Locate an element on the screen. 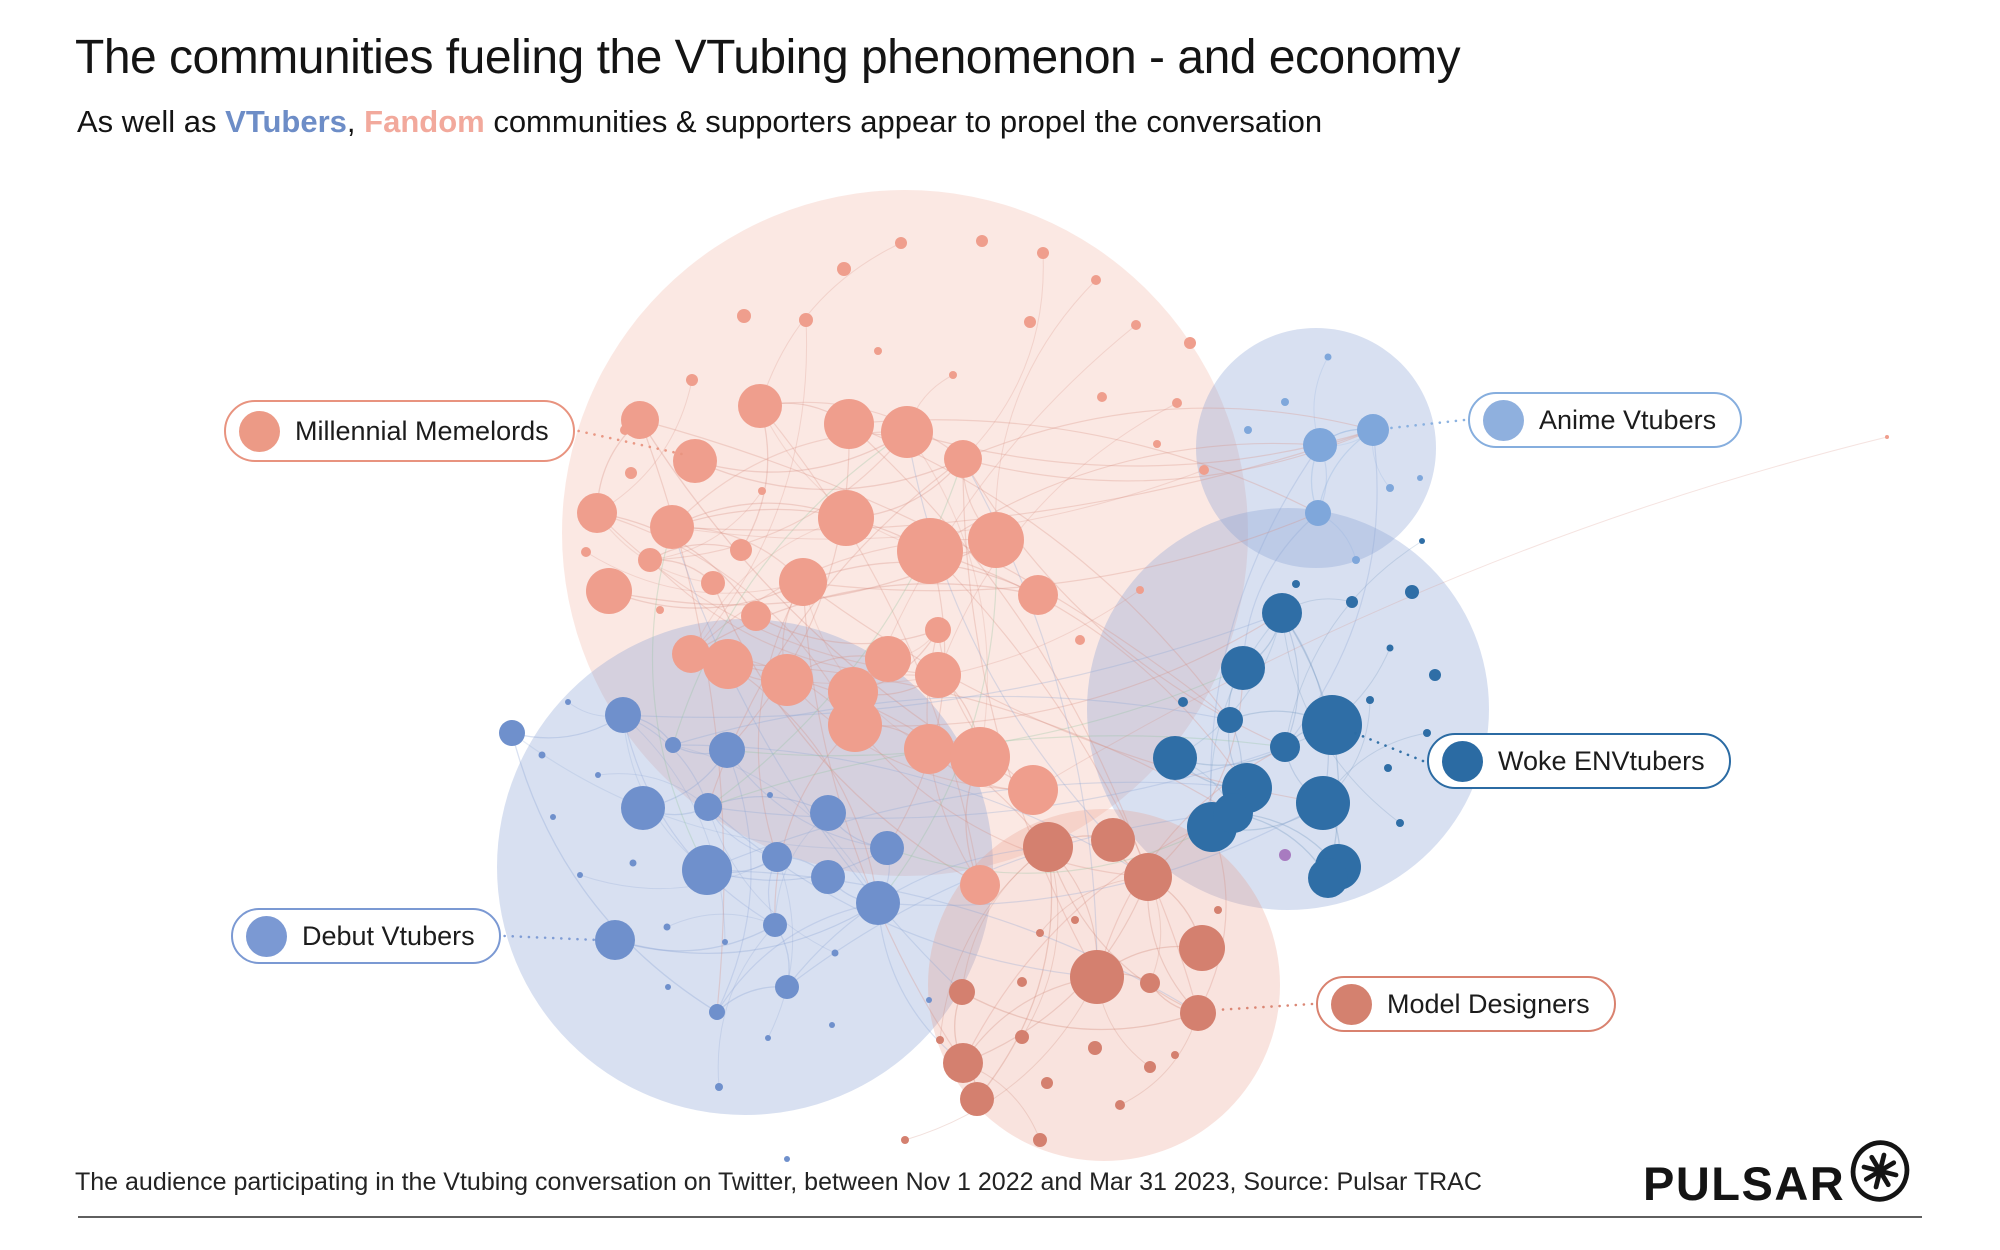 This screenshot has width=2000, height=1250. footer-divider-line is located at coordinates (1000, 1217).